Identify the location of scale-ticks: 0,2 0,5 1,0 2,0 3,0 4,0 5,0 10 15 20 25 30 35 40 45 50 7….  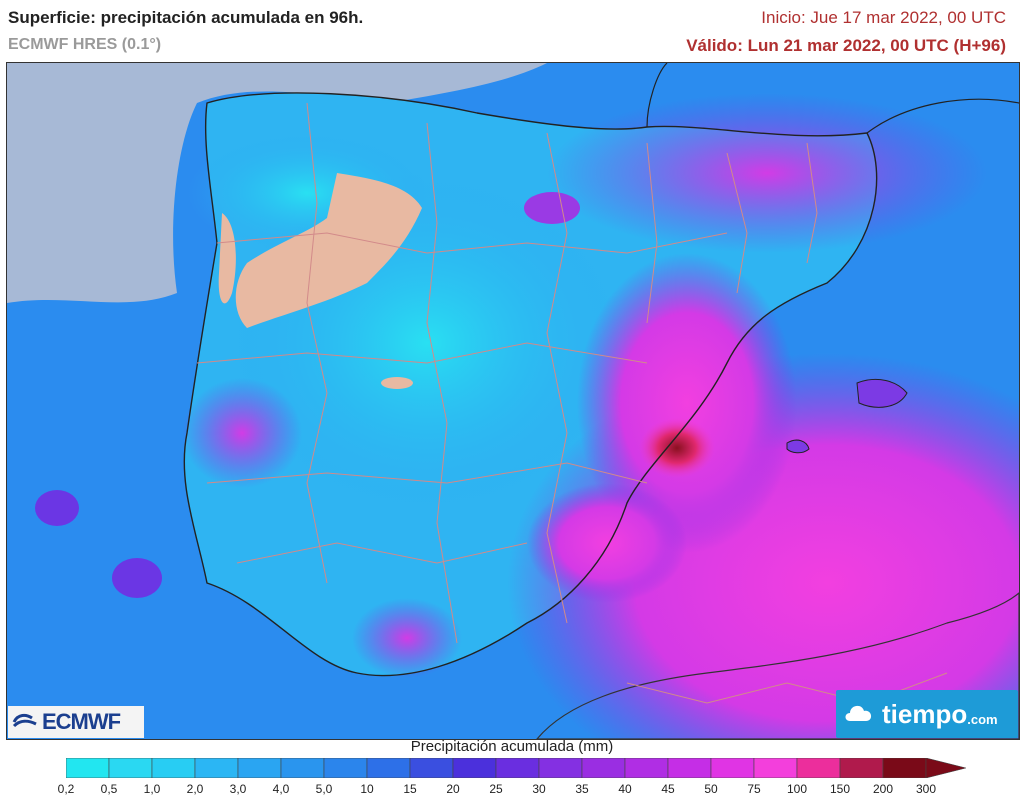
(512, 790).